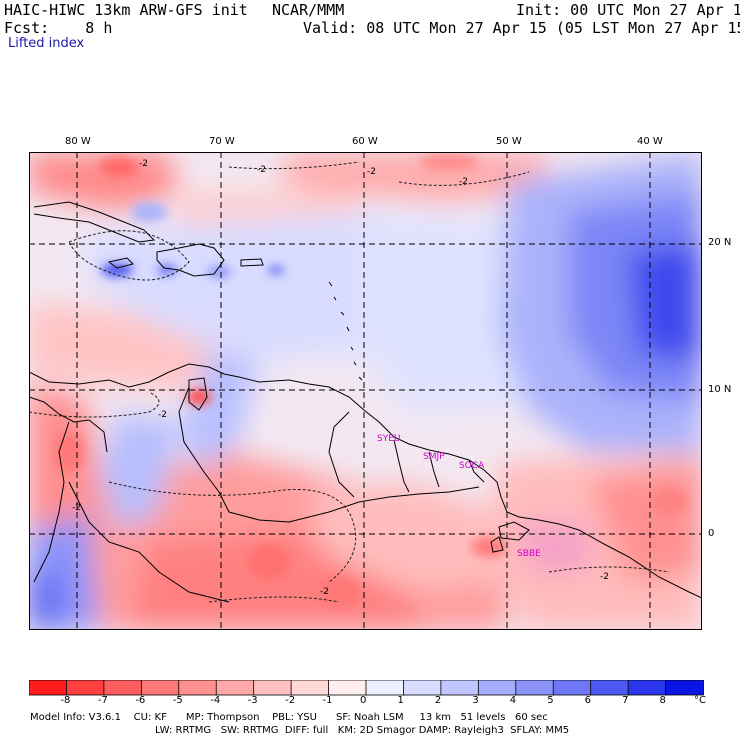  What do you see at coordinates (46, 43) in the screenshot?
I see `field-name: Lifted index` at bounding box center [46, 43].